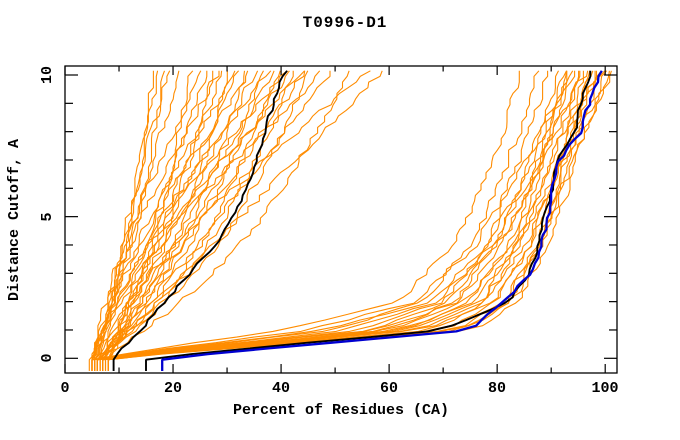 The height and width of the screenshot is (440, 680). I want to click on x-tick-label-100: 100, so click(604, 388).